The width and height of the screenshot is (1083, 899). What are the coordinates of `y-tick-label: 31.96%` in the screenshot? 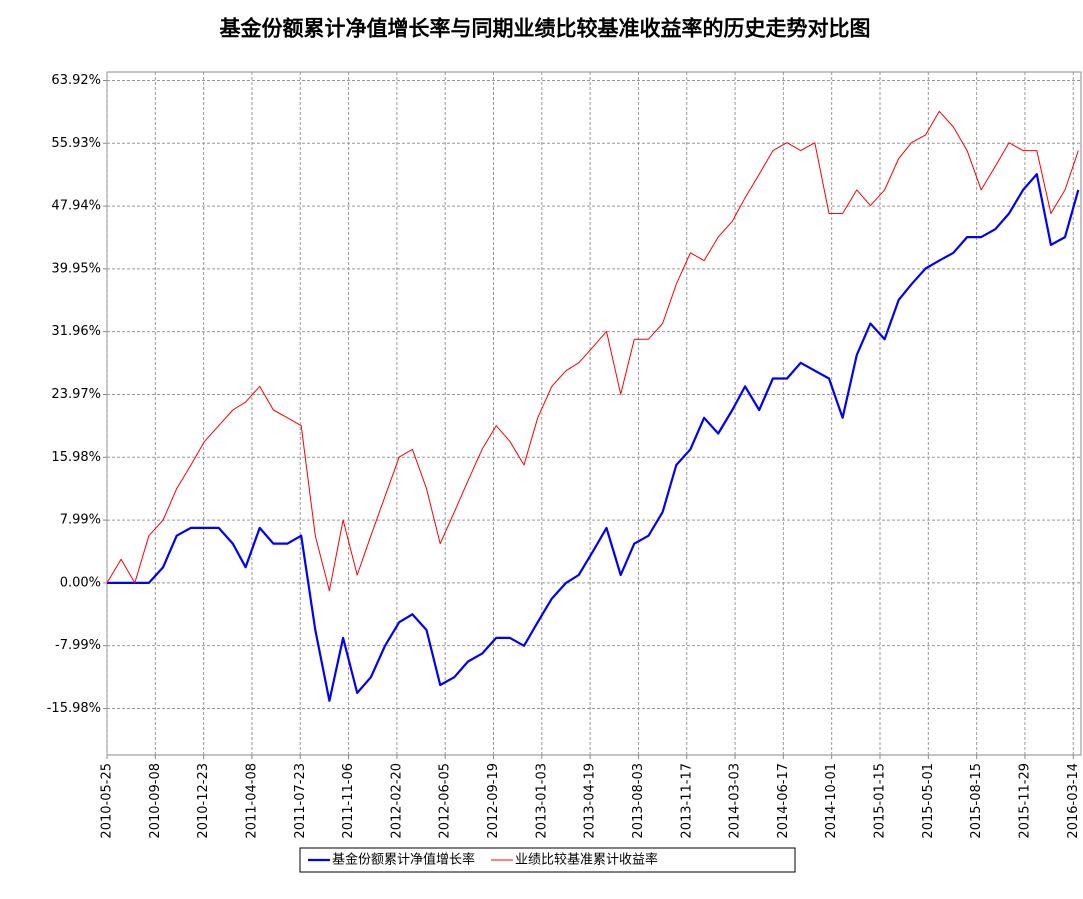 It's located at (76, 331).